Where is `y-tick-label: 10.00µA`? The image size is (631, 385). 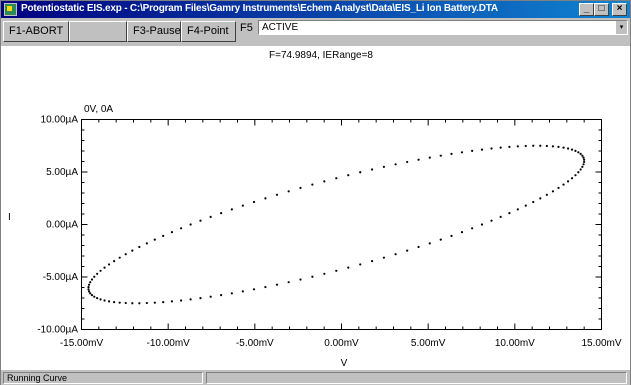
y-tick-label: 10.00µA is located at coordinates (60, 120).